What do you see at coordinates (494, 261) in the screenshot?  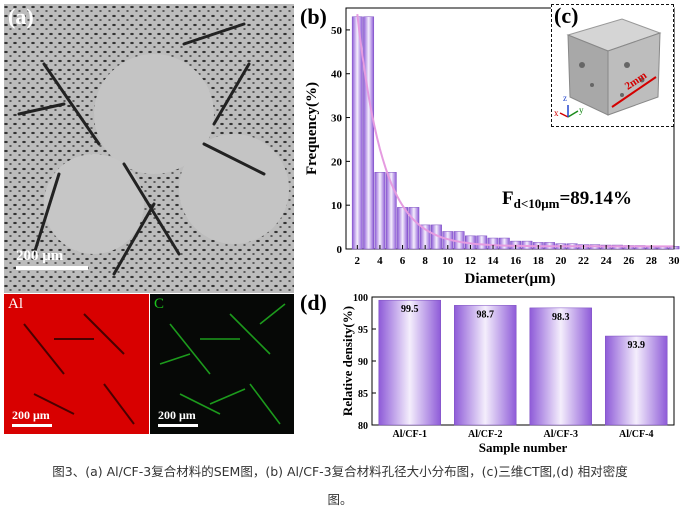 I see `x-tick-label: 14` at bounding box center [494, 261].